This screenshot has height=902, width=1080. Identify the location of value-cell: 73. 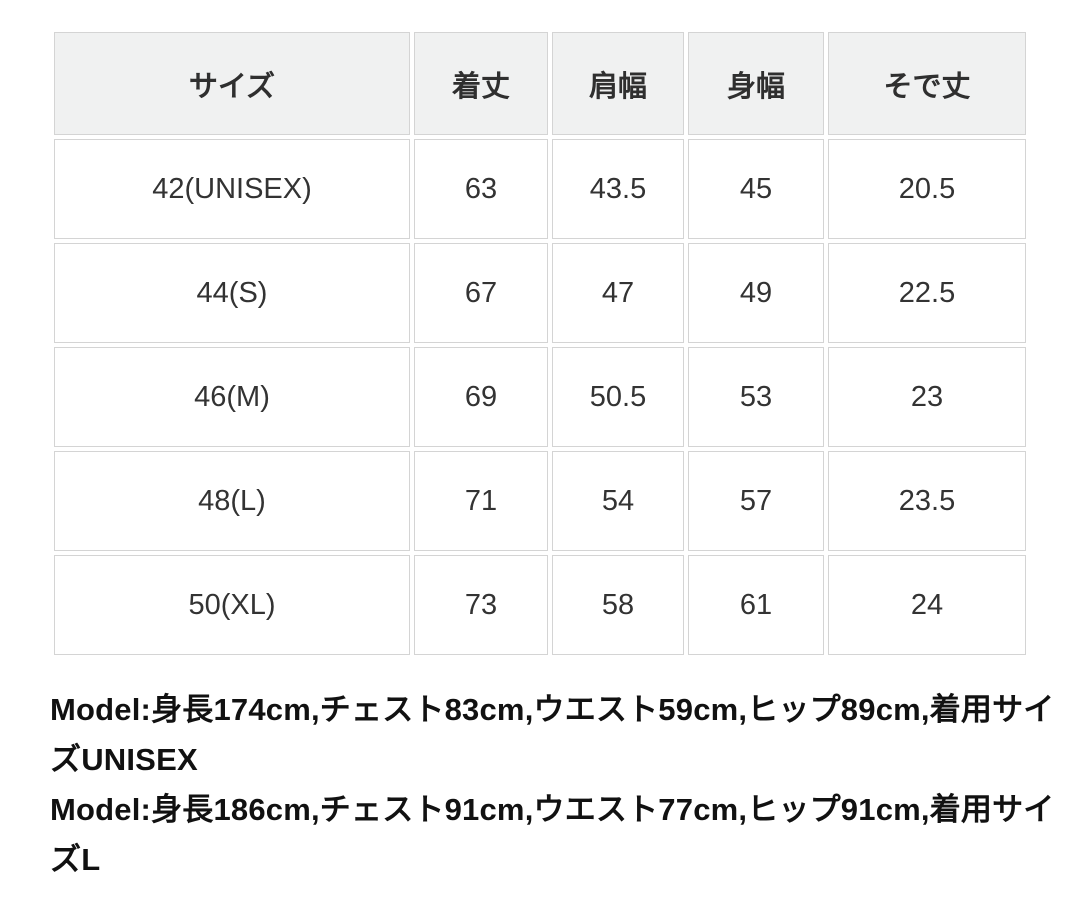
(481, 605).